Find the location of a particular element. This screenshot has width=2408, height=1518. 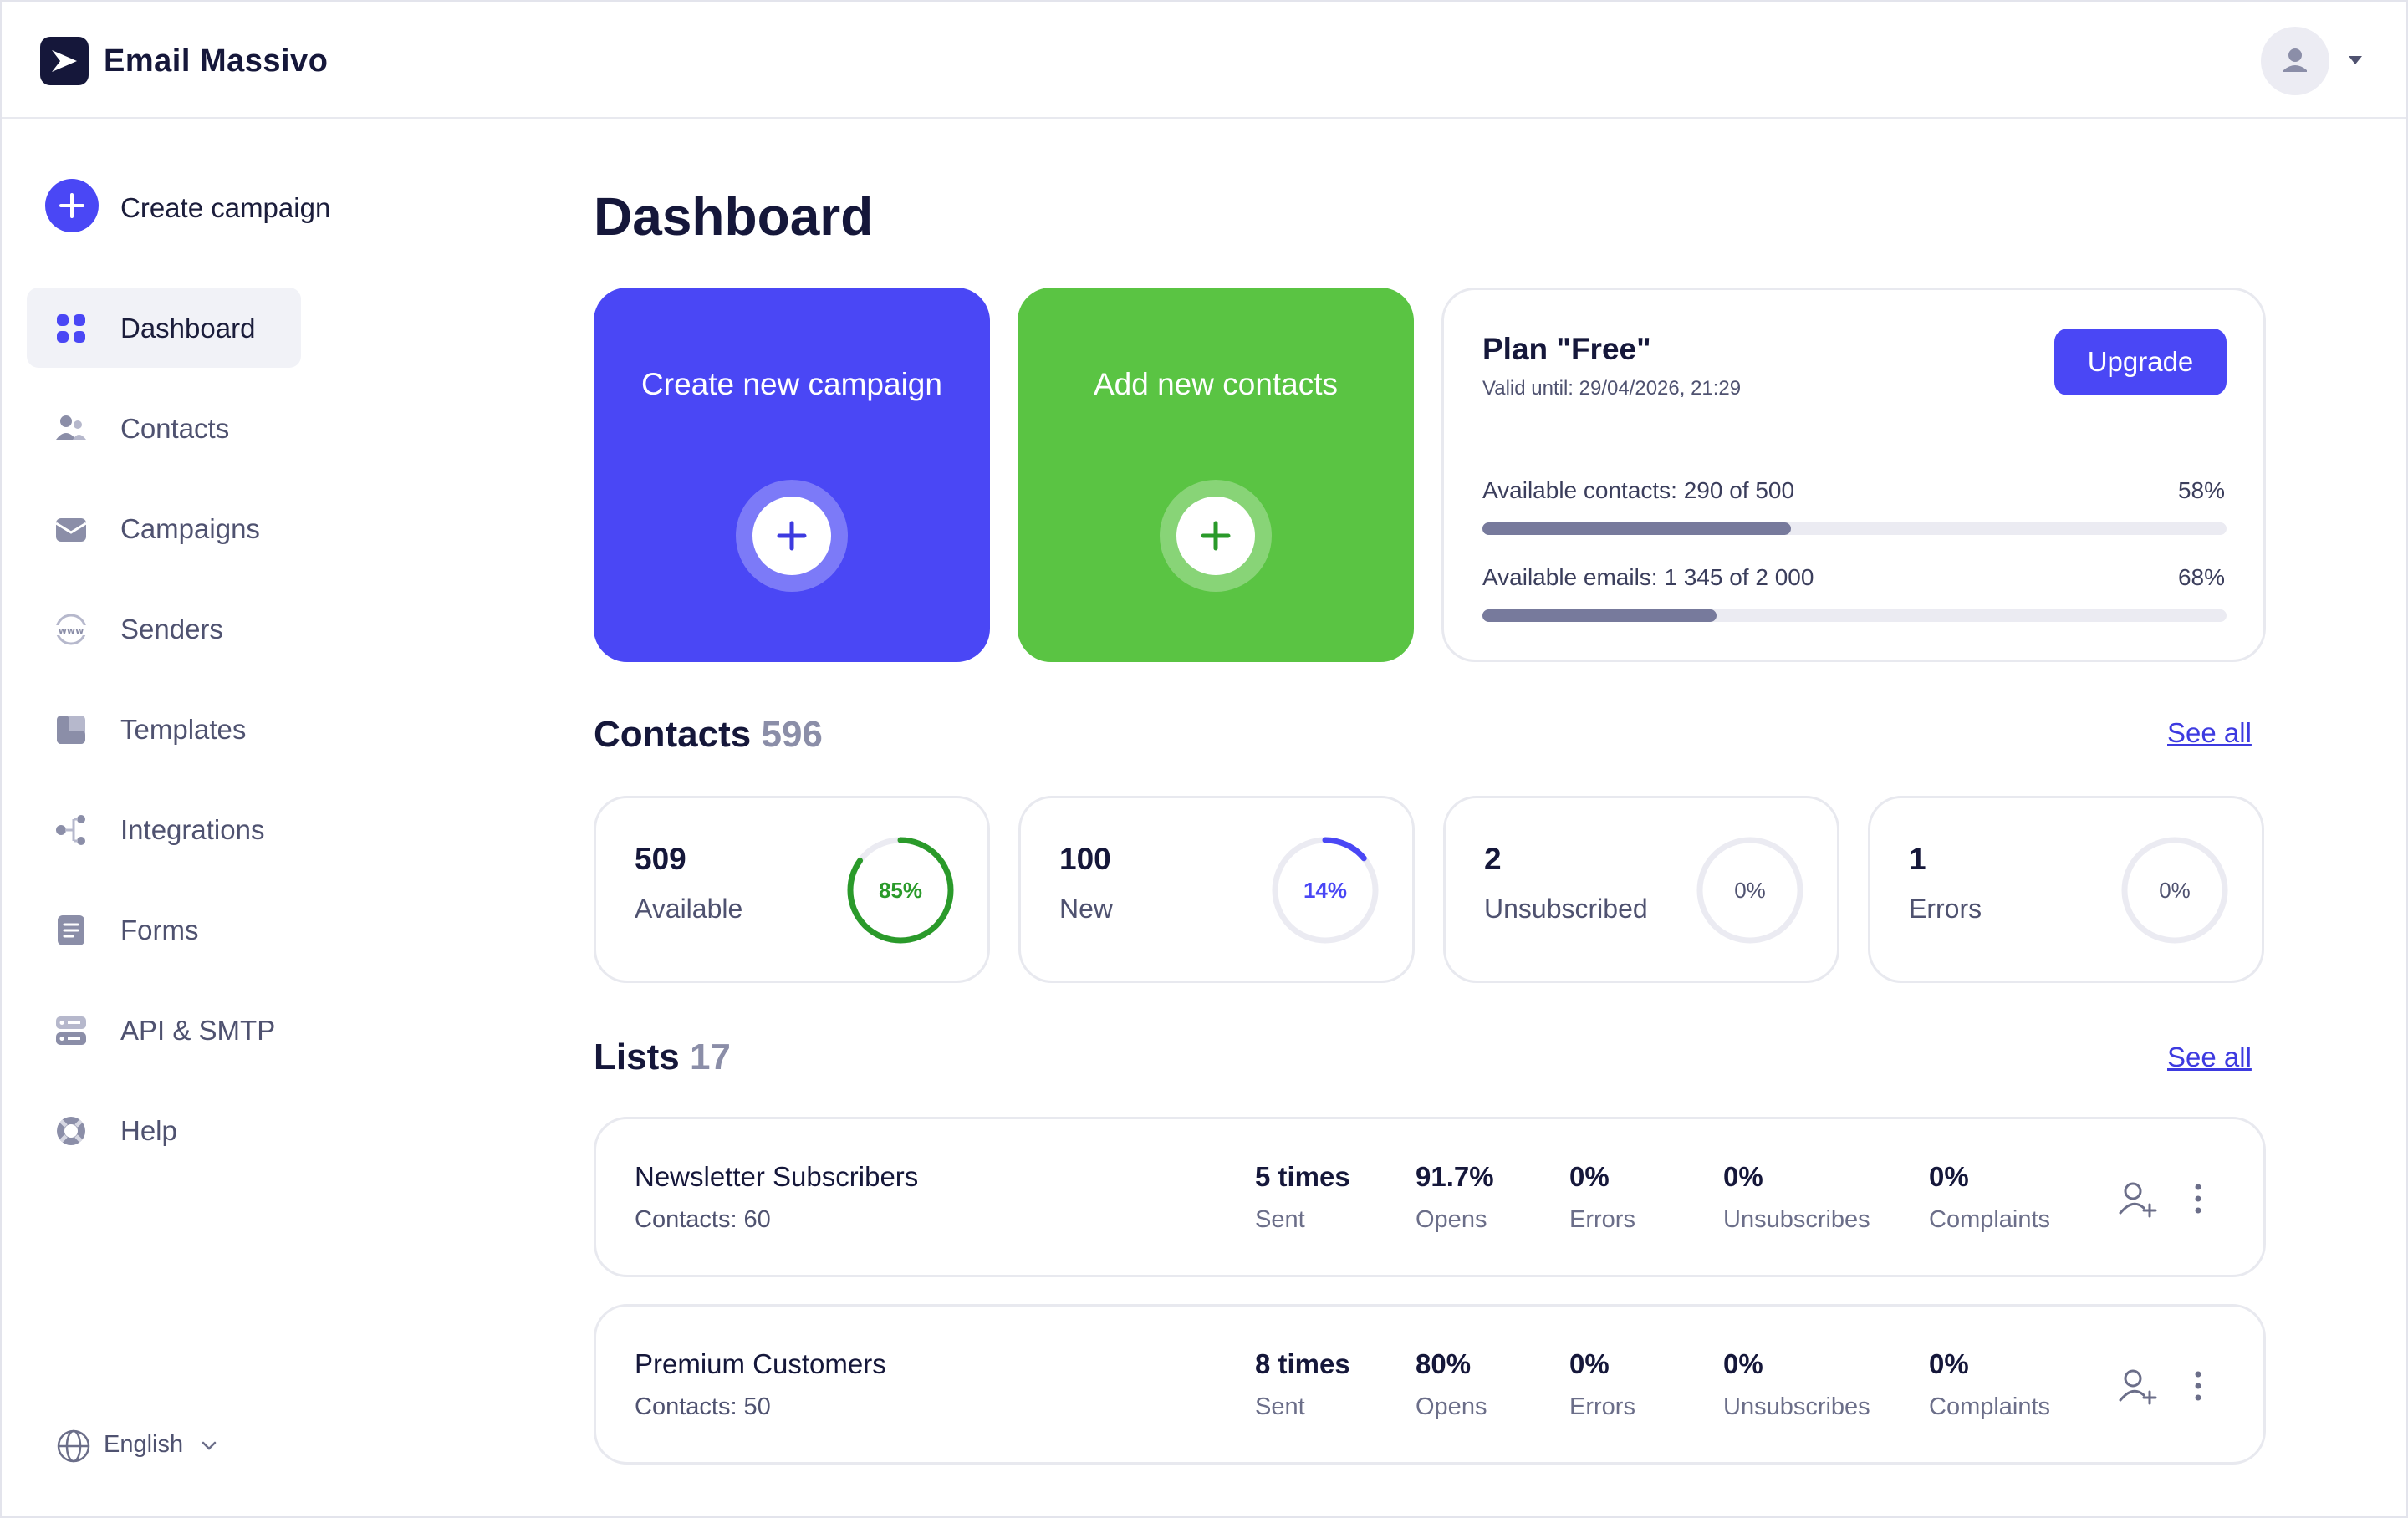

sidebar-item-integrations: Integrations is located at coordinates (164, 829).